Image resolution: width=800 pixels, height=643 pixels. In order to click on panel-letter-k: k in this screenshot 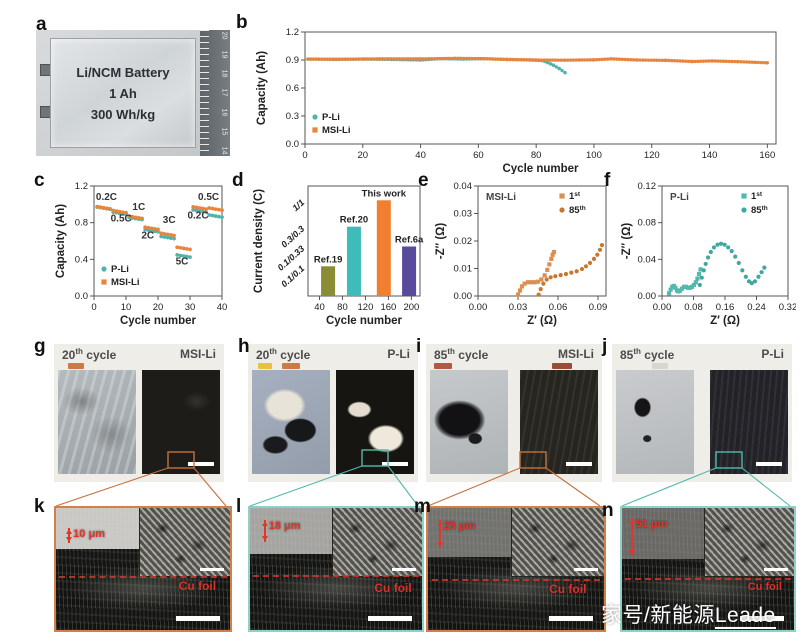, I will do `click(39, 506)`.